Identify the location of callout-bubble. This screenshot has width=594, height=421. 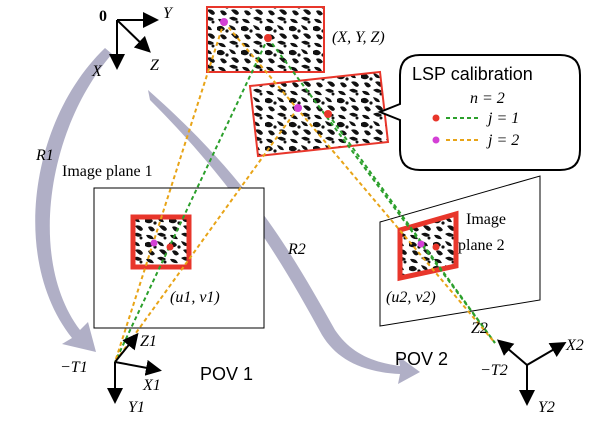
(479, 112).